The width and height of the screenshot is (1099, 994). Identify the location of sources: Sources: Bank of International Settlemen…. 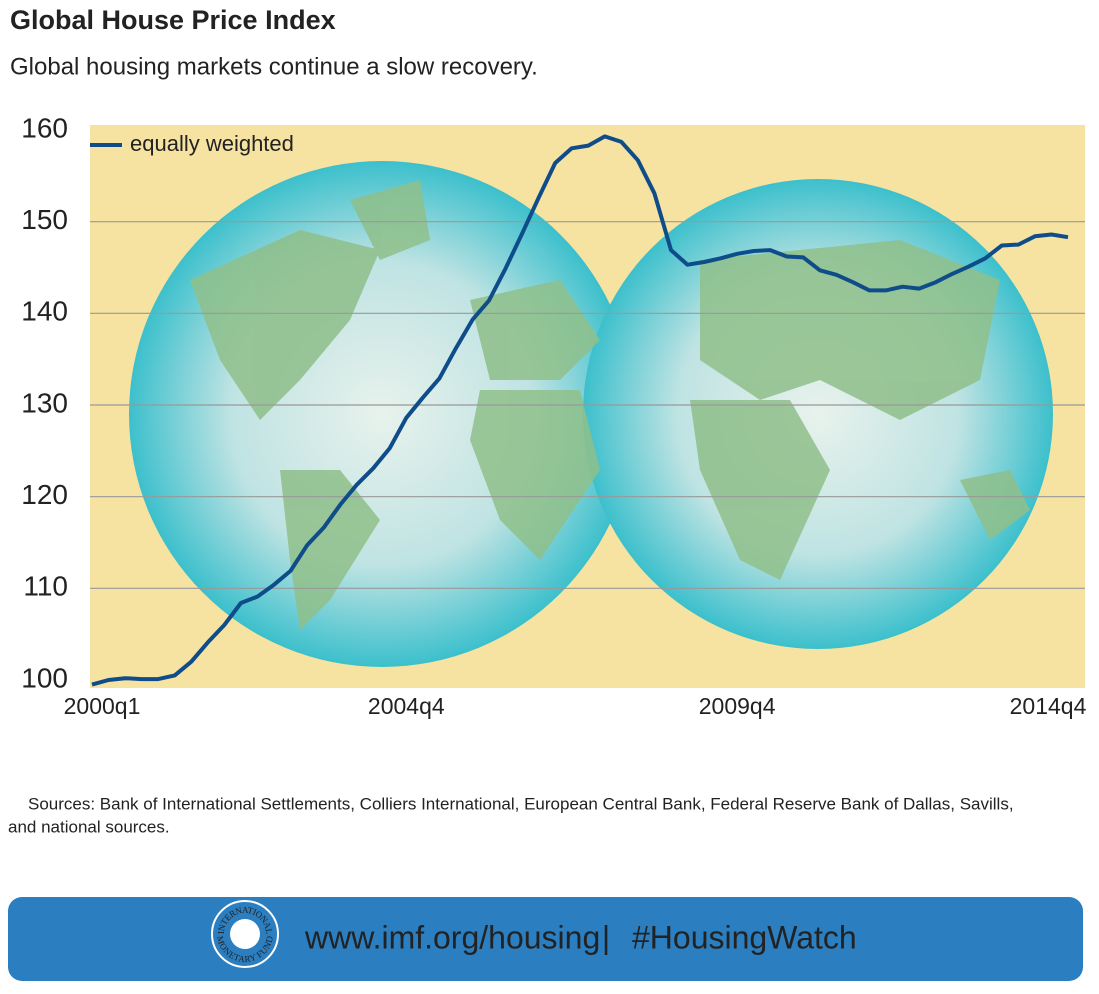
(521, 803).